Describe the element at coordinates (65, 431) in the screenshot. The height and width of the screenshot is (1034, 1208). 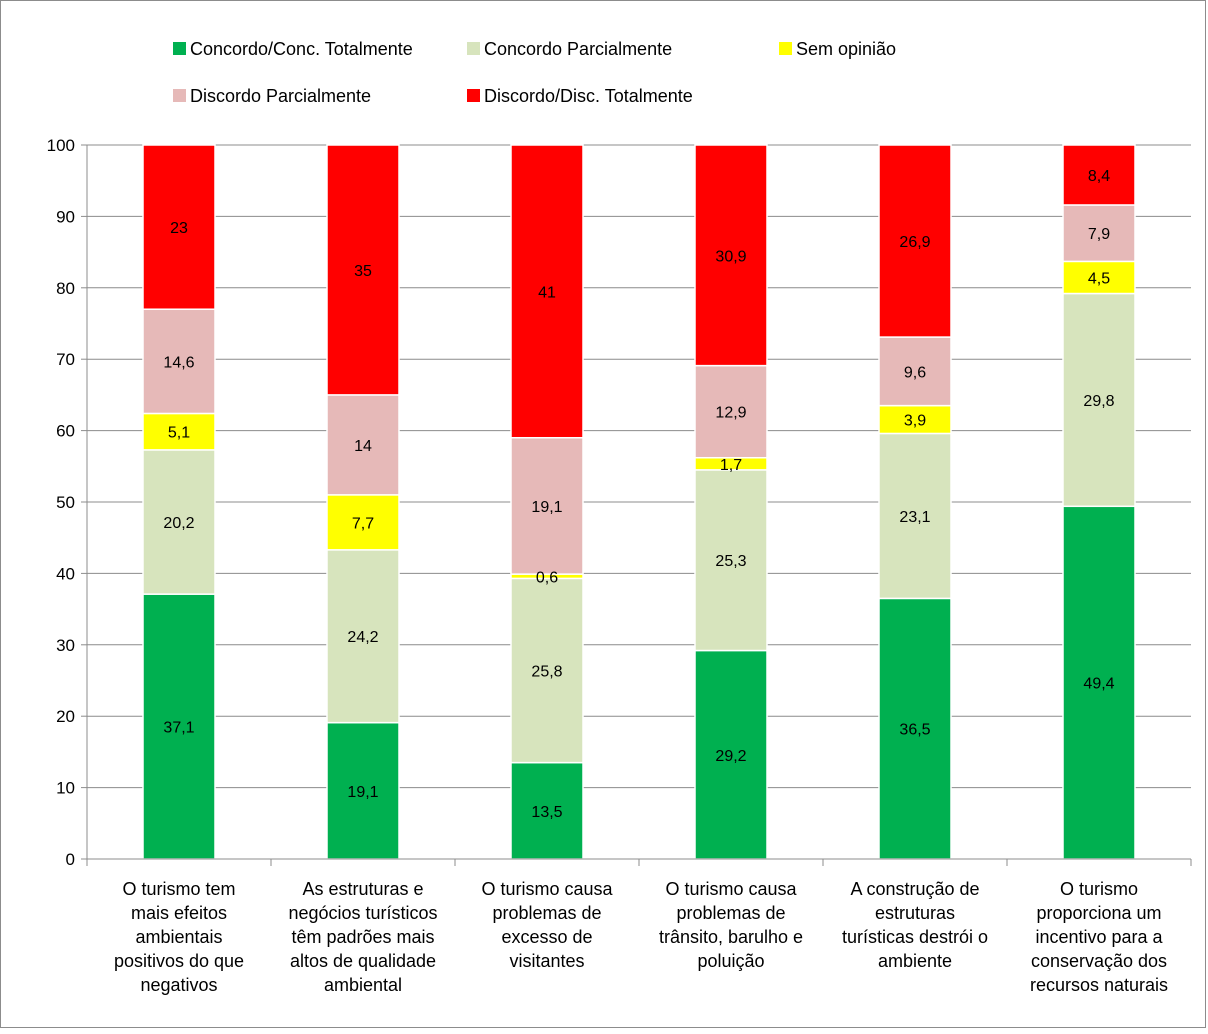
I see `y-tick-label: 60` at that location.